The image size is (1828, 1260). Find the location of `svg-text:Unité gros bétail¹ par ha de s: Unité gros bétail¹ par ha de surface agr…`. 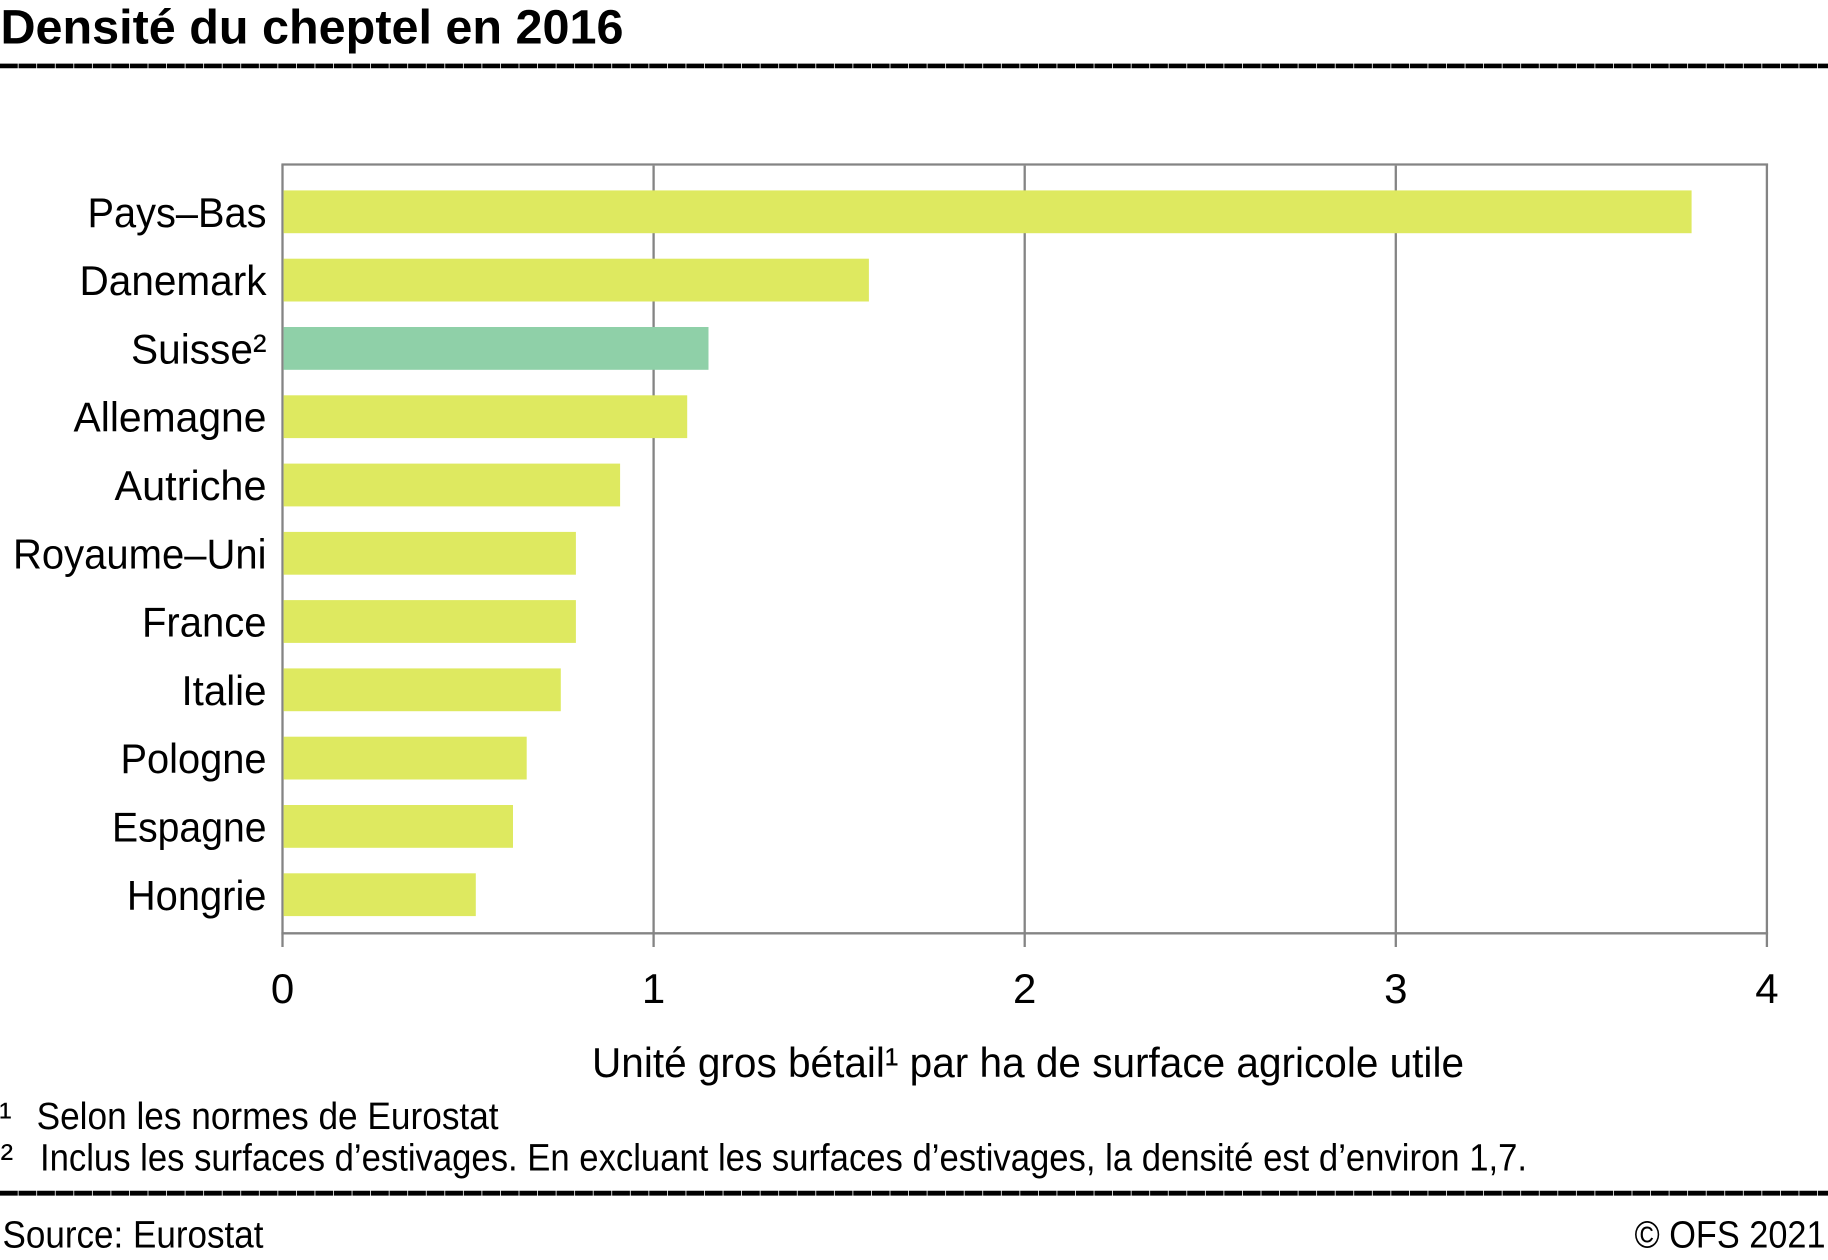

svg-text:Unité gros bétail¹ par ha de s: Unité gros bétail¹ par ha de surface agr… is located at coordinates (1028, 1062).